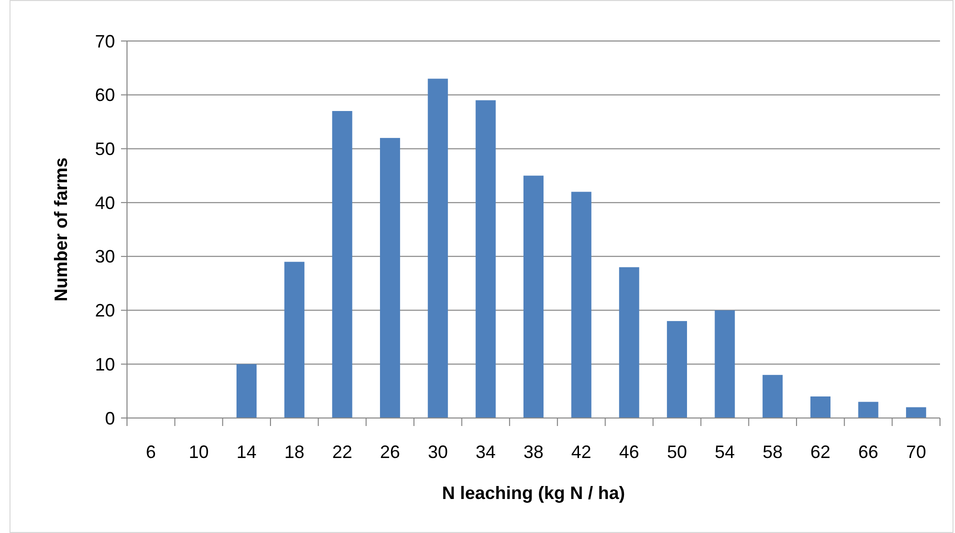  I want to click on x-tick-label: 34, so click(486, 452).